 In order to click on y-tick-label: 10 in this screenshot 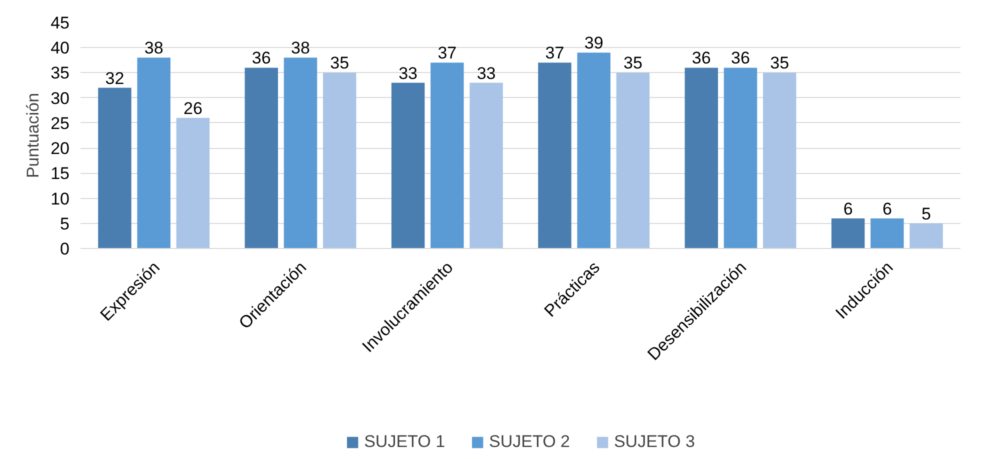, I will do `click(60, 198)`.